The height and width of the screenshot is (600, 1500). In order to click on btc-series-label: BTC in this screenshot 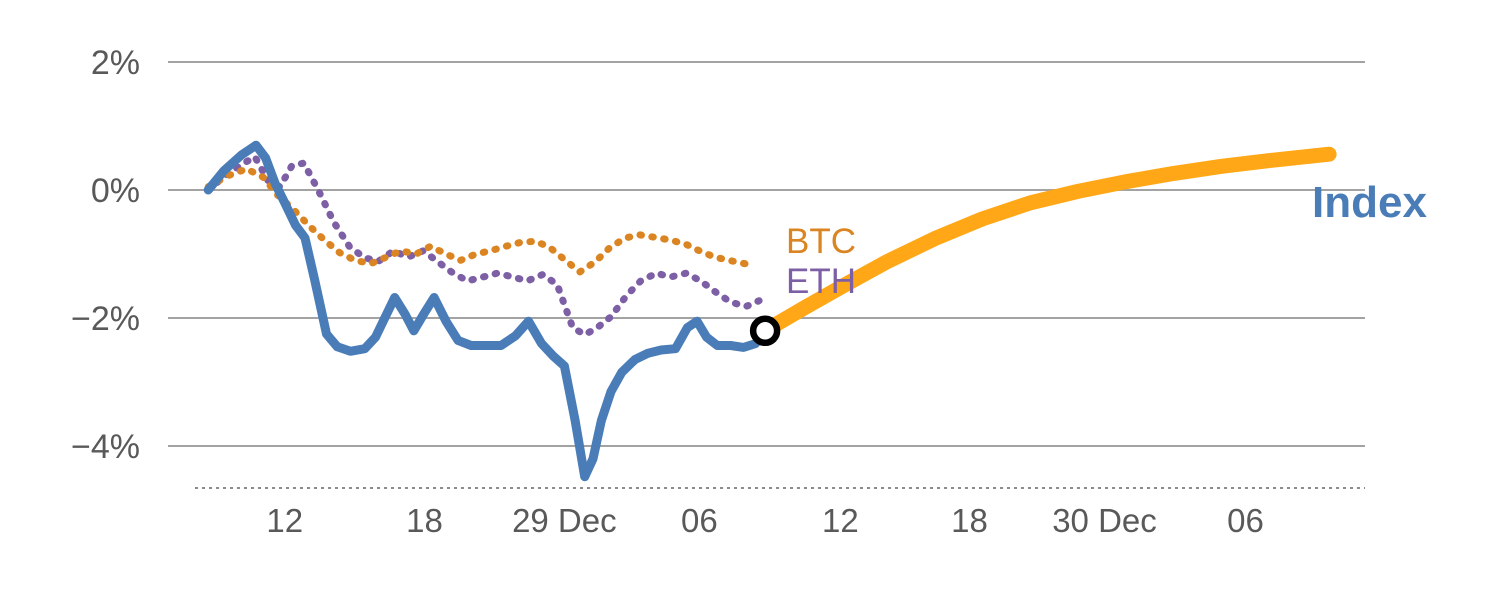, I will do `click(821, 241)`.